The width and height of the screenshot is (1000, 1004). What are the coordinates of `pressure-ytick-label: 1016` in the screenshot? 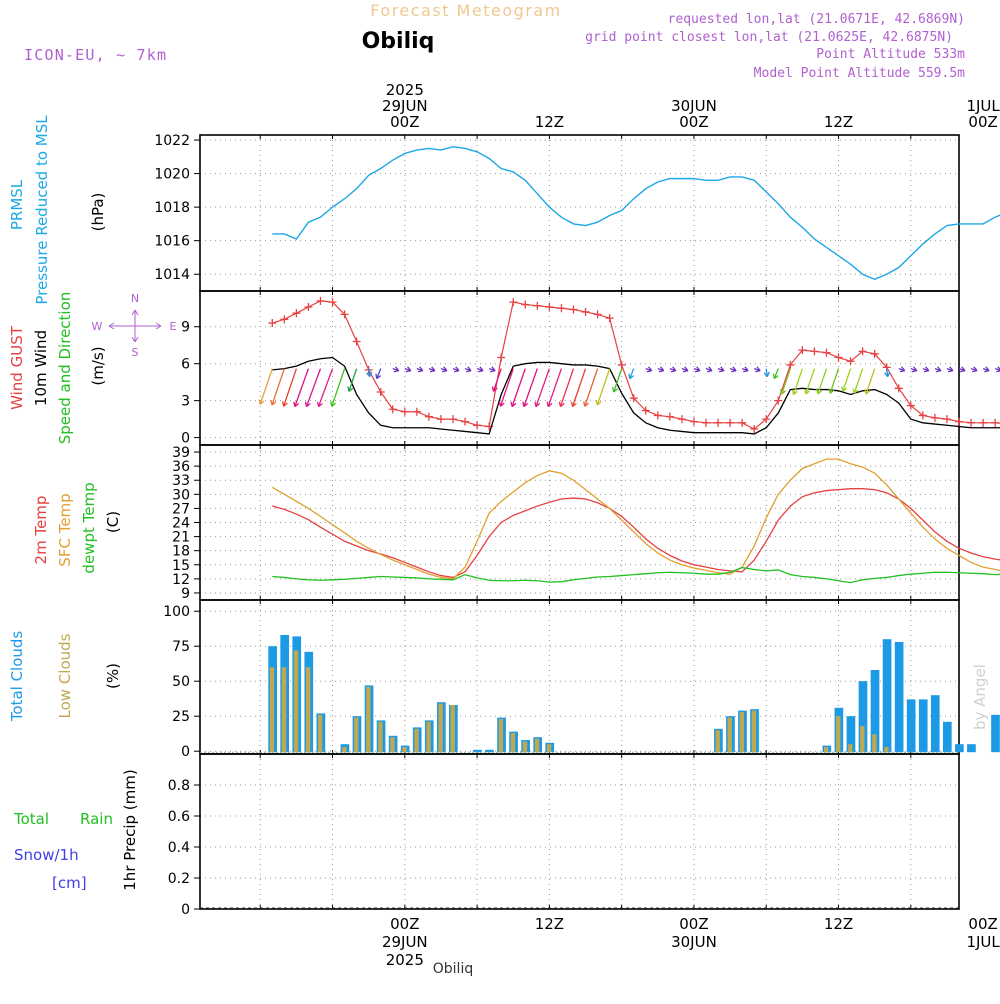 It's located at (172, 242).